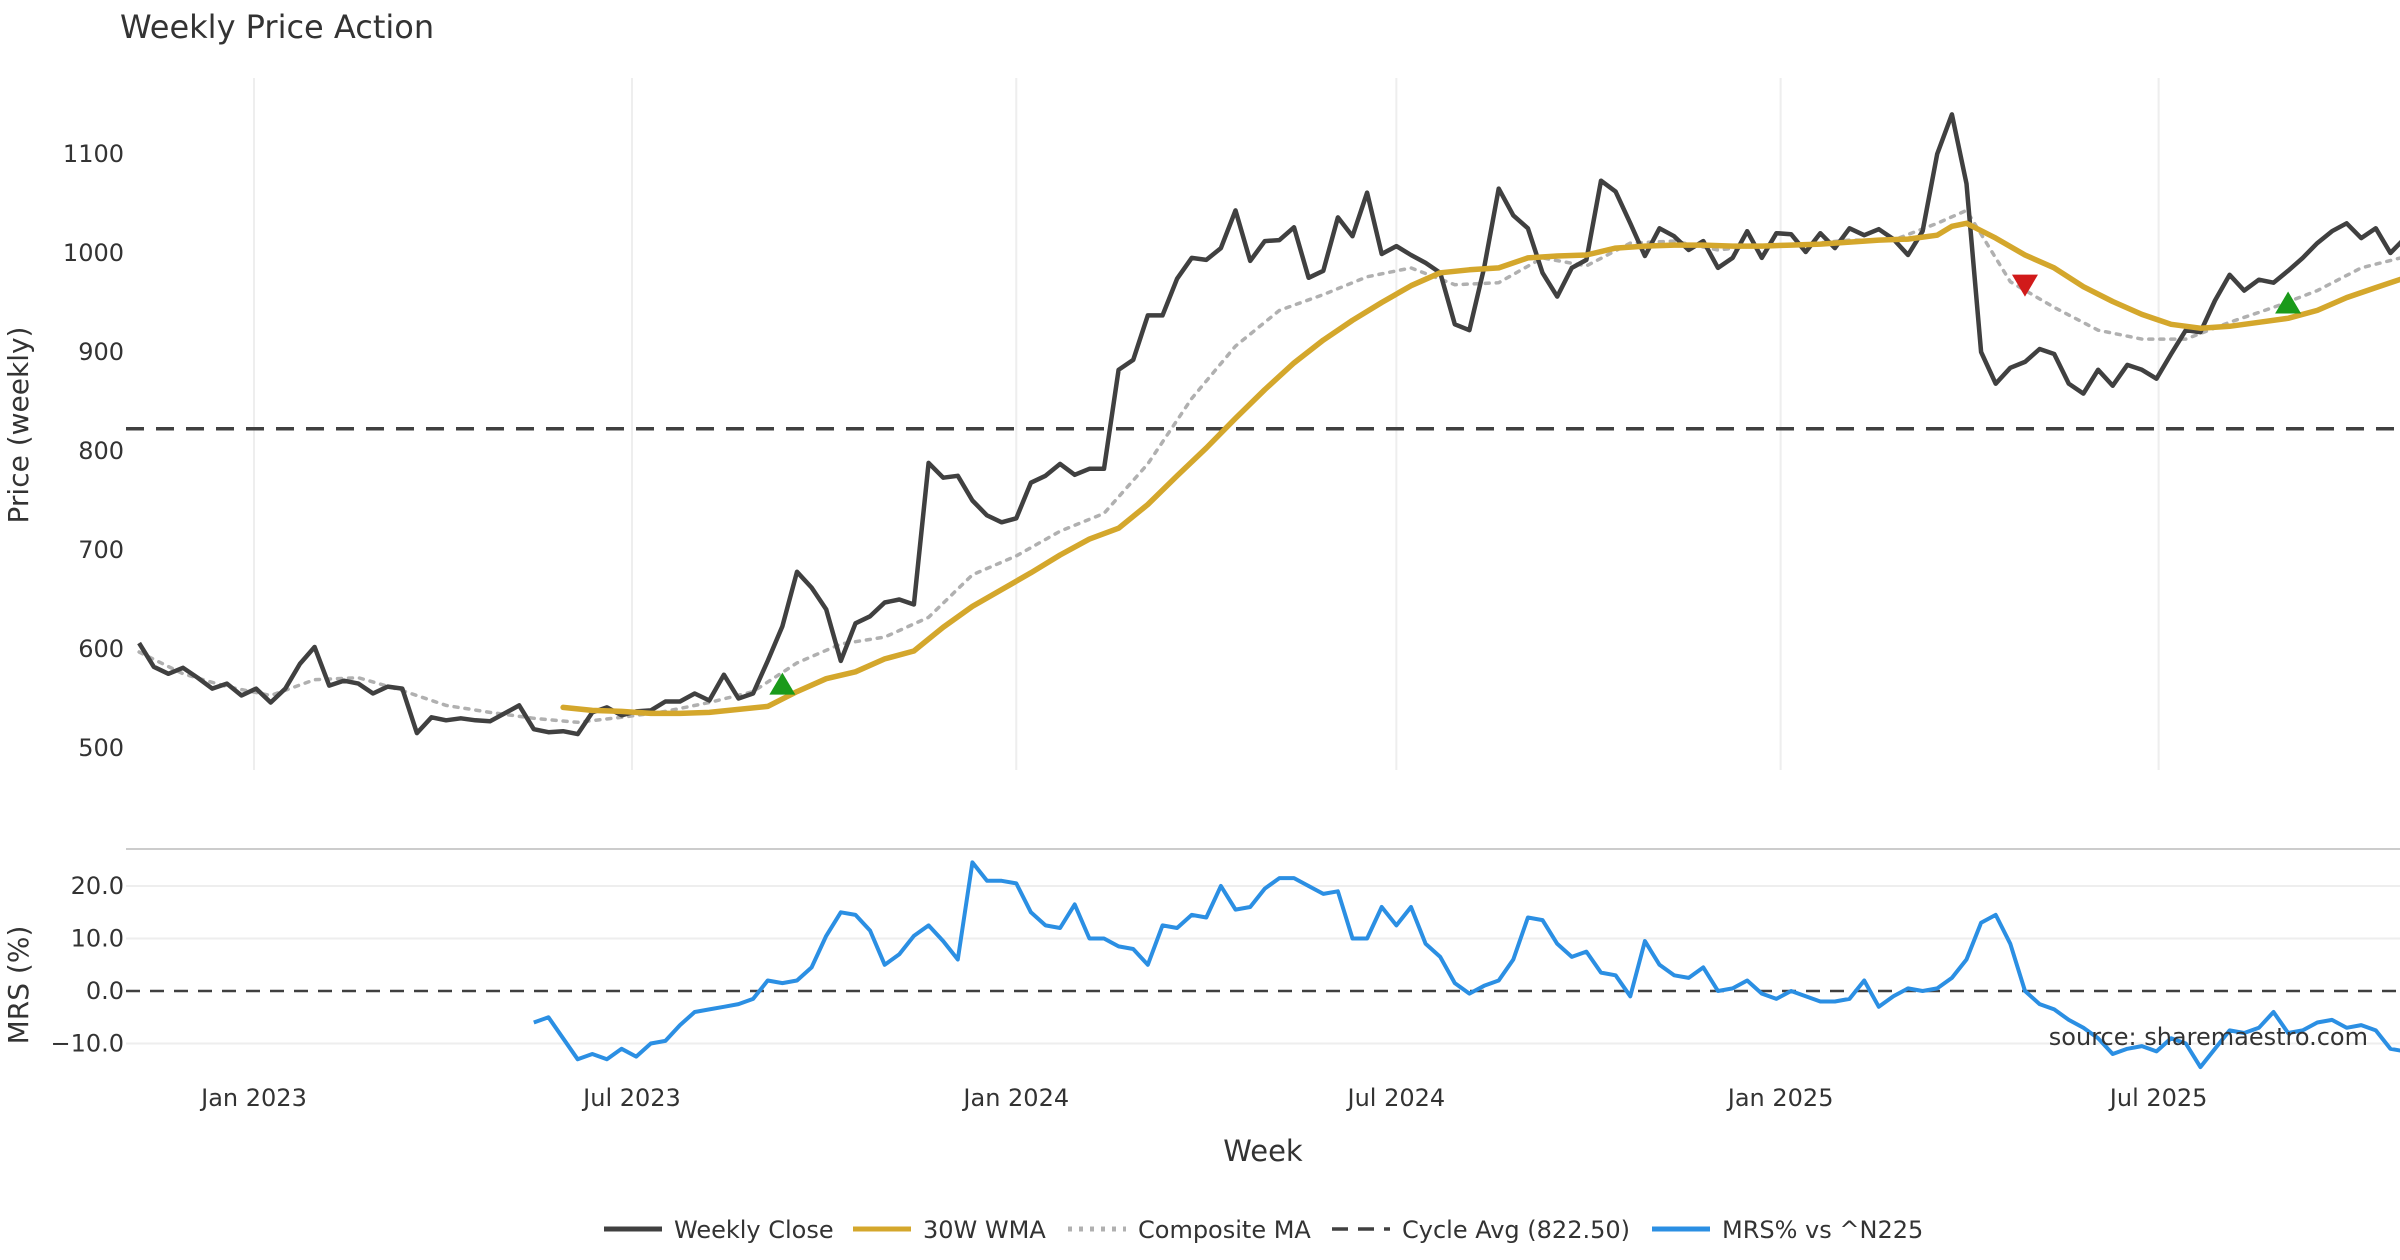 The width and height of the screenshot is (2400, 1260). I want to click on price-y-tick-label: 1100, so click(93, 154).